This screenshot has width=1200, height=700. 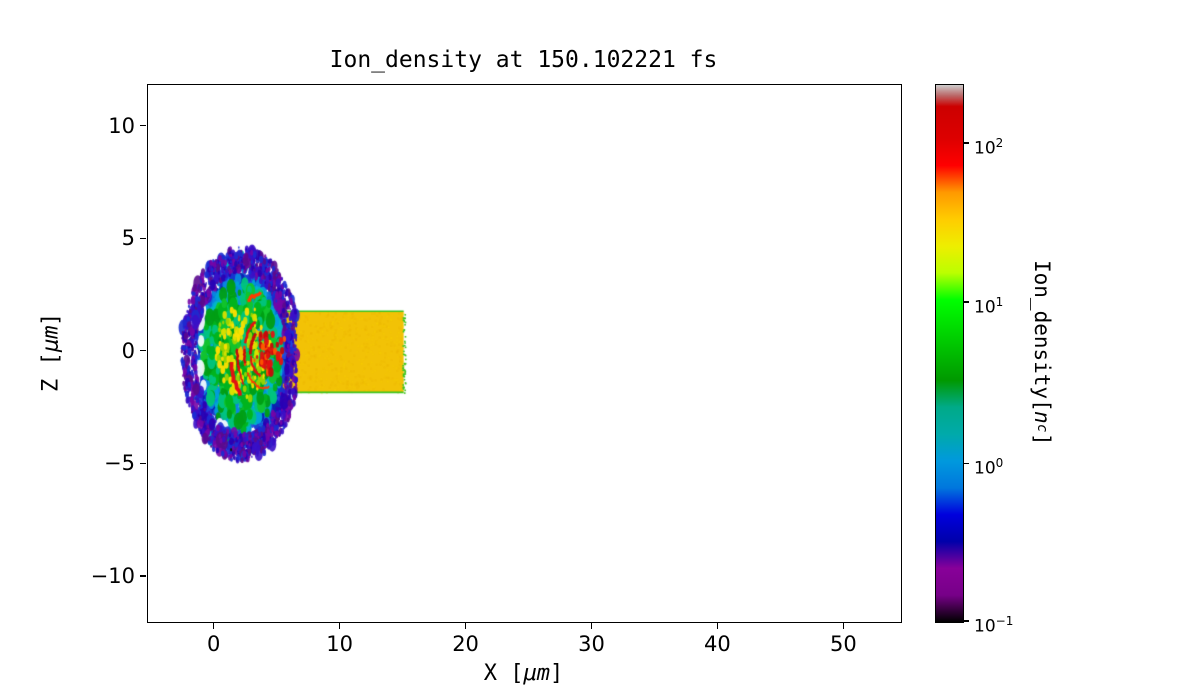 I want to click on x-tick-label: 0, so click(x=214, y=644).